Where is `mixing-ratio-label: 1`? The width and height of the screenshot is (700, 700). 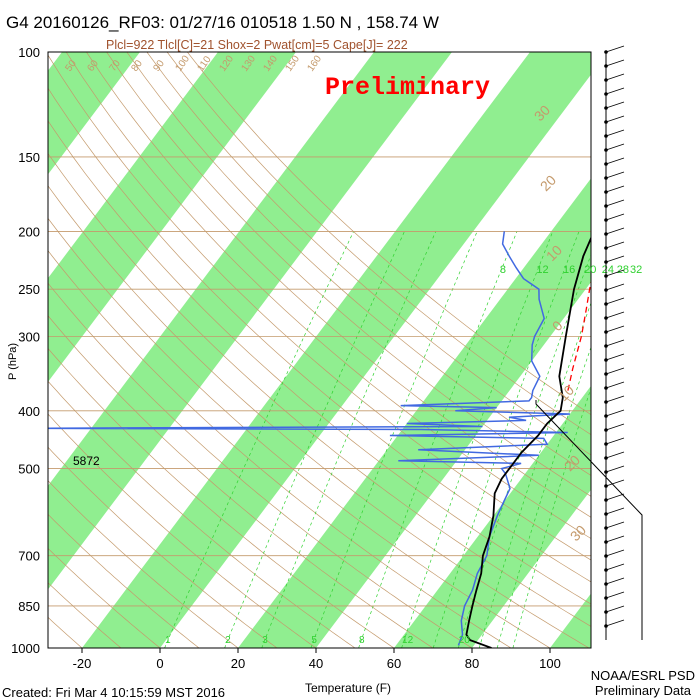
mixing-ratio-label: 1 is located at coordinates (168, 640).